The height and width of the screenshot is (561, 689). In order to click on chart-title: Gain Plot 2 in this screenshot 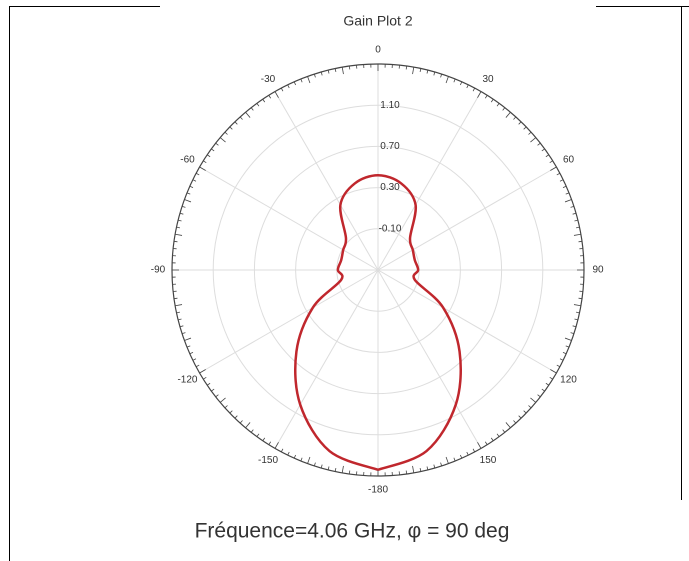, I will do `click(377, 21)`.